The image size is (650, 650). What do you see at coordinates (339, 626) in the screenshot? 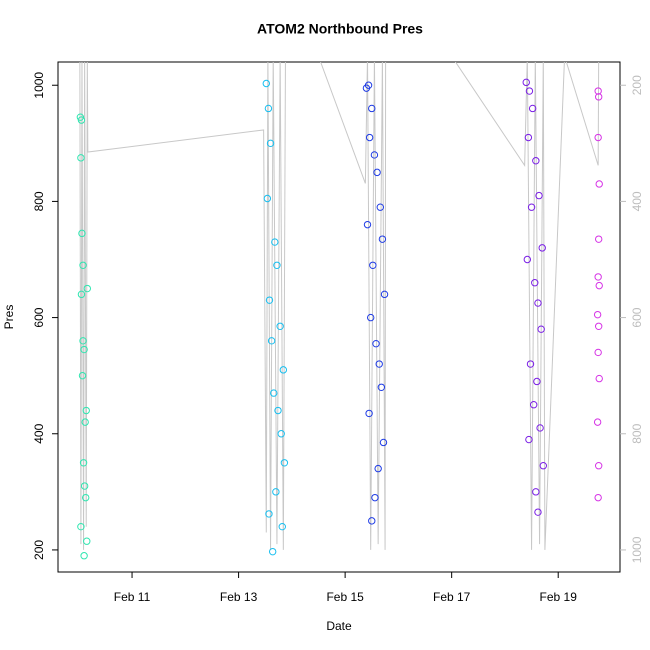
I see `x-axis-label: Date` at bounding box center [339, 626].